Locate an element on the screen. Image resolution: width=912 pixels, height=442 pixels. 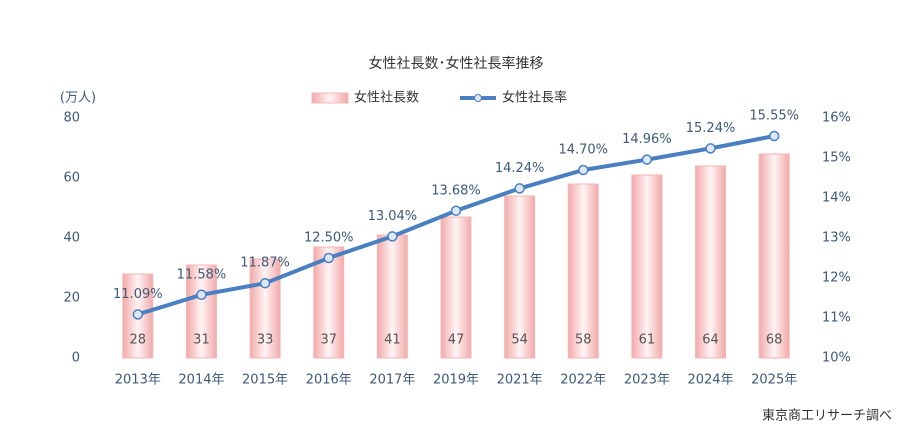
chart-title: 女性社長数･女性社長率推移 is located at coordinates (456, 63).